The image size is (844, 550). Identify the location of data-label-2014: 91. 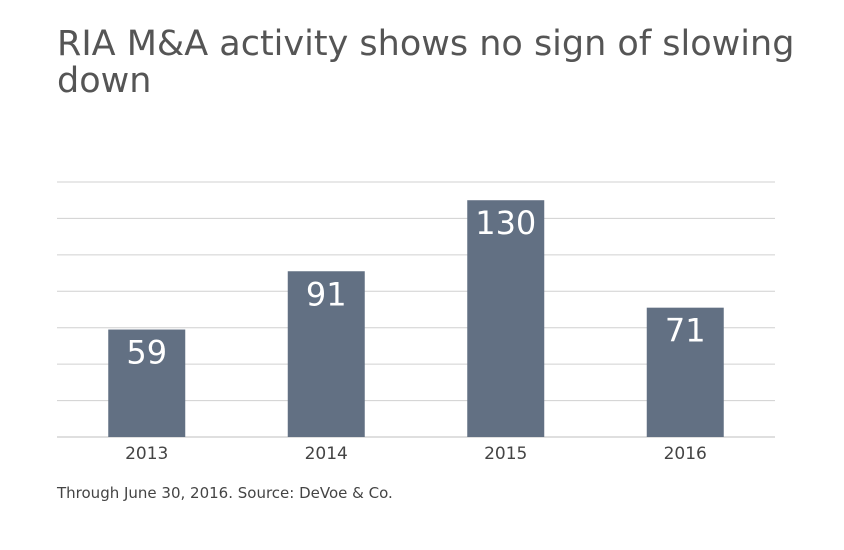
(326, 294).